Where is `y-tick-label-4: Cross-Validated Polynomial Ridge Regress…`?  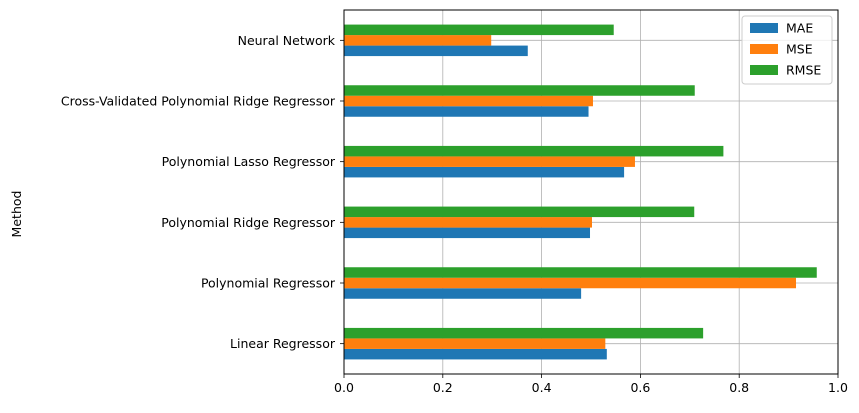 y-tick-label-4: Cross-Validated Polynomial Ridge Regress… is located at coordinates (198, 101).